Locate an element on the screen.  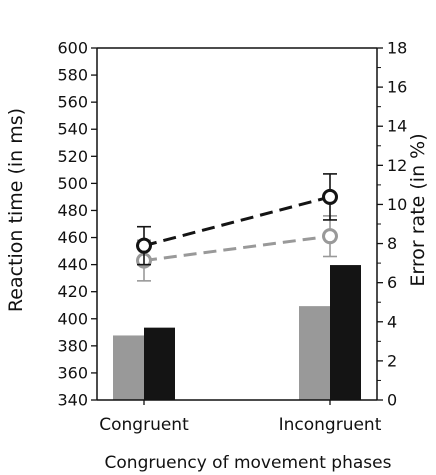
x-axis-title: Congruency of movement phases is located at coordinates (248, 463).